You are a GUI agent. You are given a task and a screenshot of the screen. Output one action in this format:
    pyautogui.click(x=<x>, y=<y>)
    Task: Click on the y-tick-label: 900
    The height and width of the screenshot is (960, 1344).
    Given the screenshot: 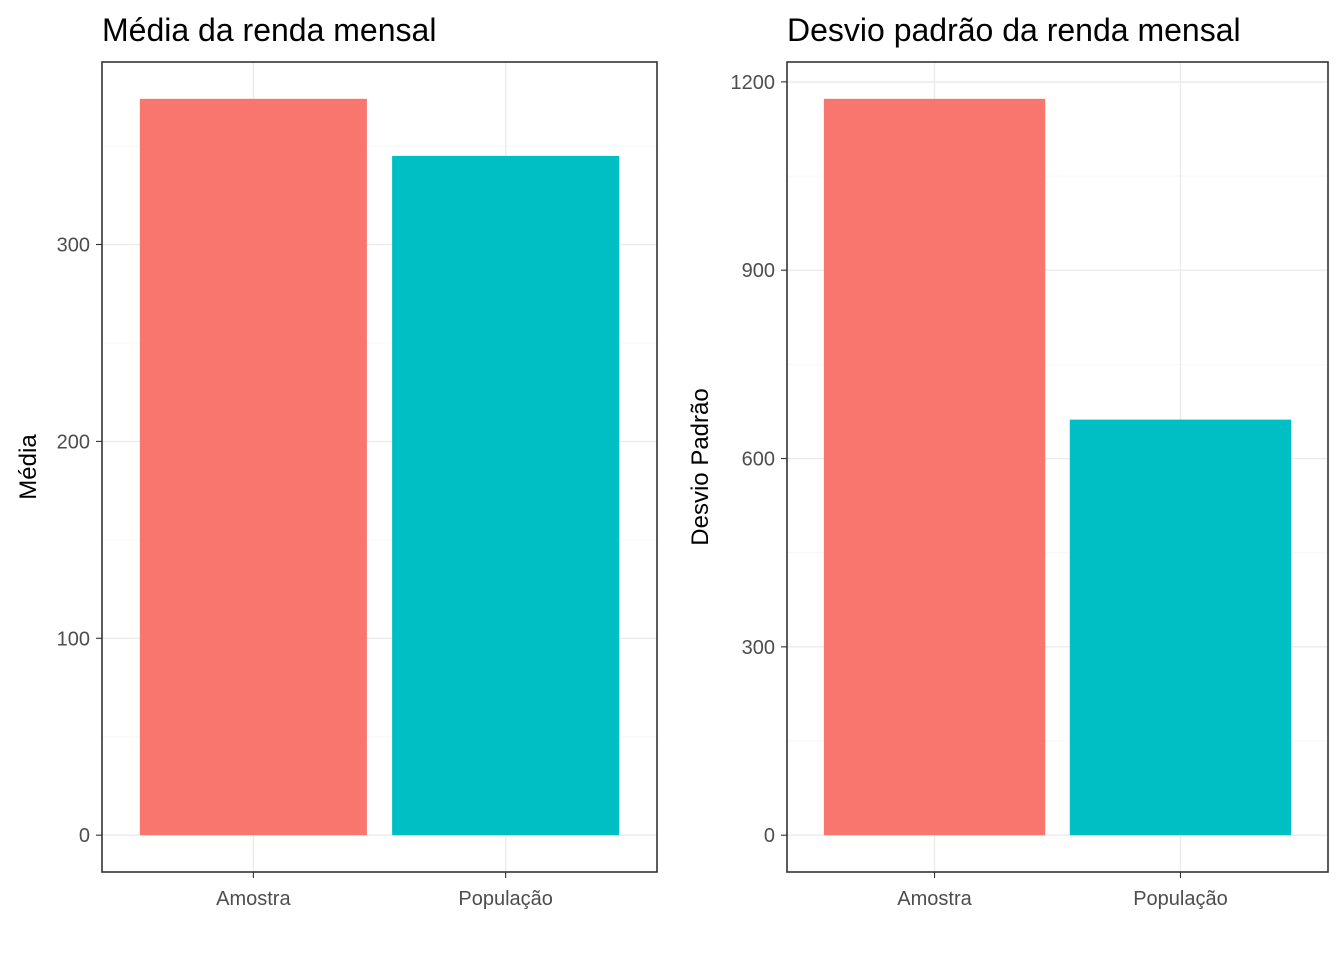 What is the action you would take?
    pyautogui.click(x=758, y=271)
    